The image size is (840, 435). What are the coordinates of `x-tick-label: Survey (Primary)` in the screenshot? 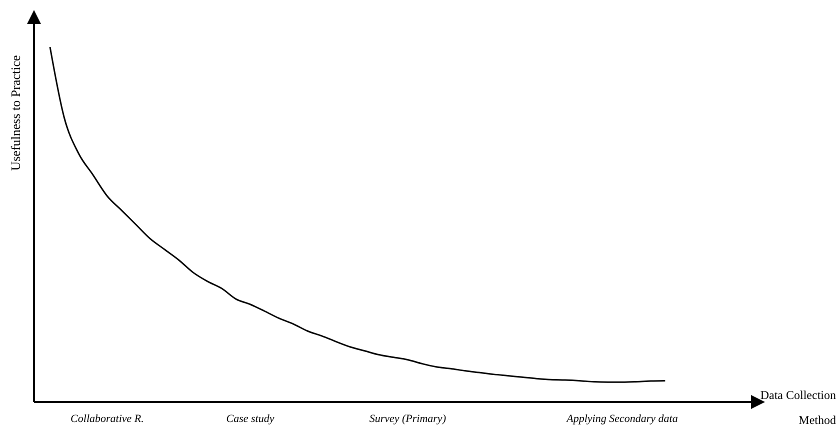 It's located at (407, 418).